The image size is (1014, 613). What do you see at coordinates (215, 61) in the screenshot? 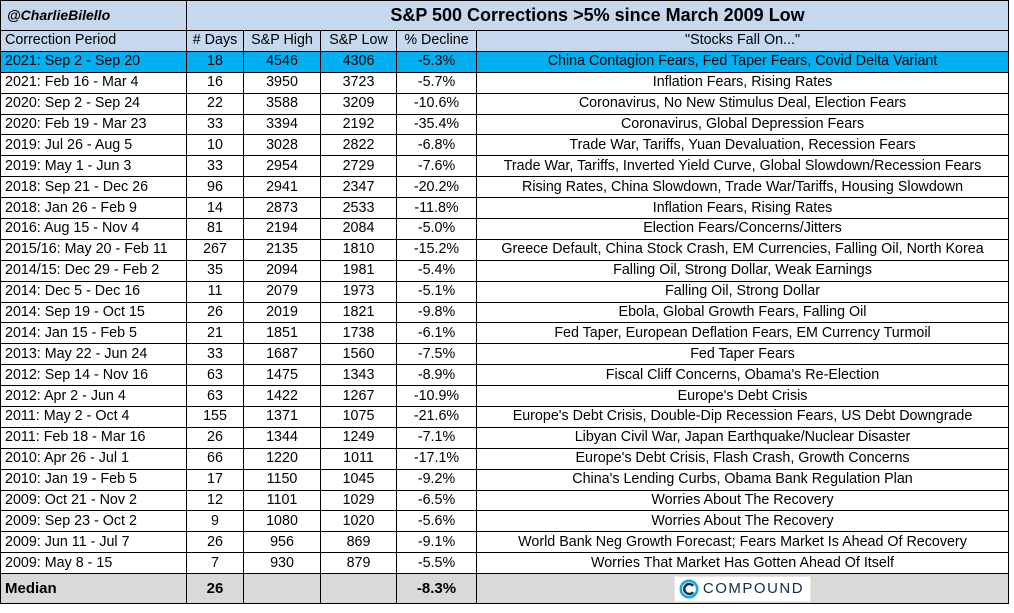
I see `days-cell: 18` at bounding box center [215, 61].